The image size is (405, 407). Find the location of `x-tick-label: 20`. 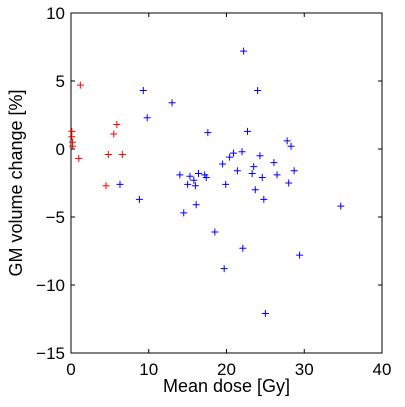

x-tick-label: 20 is located at coordinates (226, 369).